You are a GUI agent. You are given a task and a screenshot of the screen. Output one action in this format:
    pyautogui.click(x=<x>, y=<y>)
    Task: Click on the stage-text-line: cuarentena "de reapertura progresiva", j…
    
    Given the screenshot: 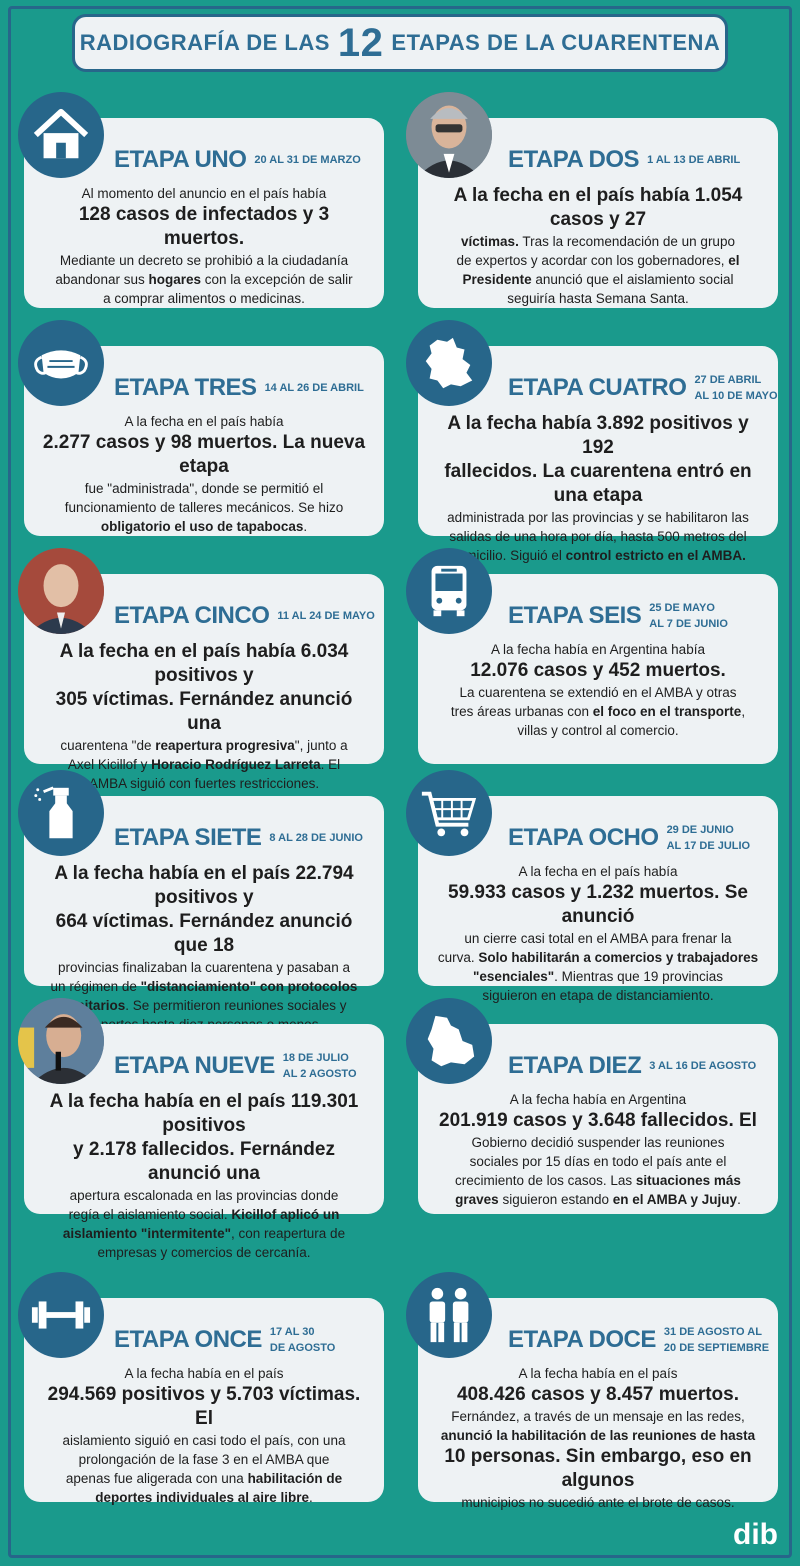 What is the action you would take?
    pyautogui.click(x=204, y=745)
    